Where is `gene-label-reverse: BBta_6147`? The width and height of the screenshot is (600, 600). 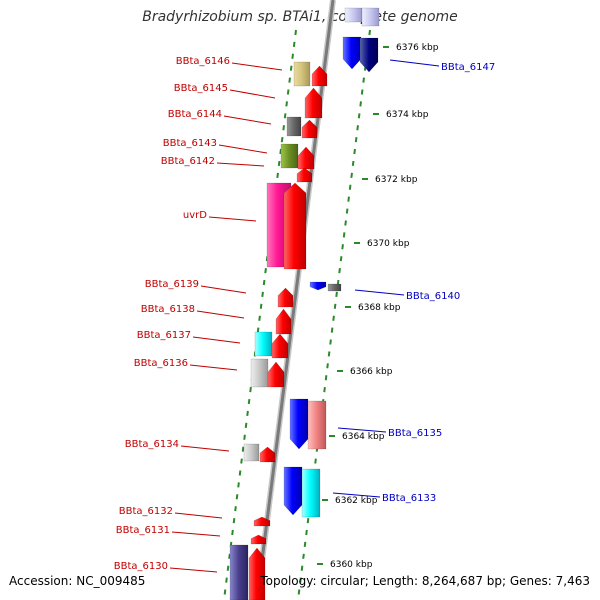 gene-label-reverse: BBta_6147 is located at coordinates (468, 67).